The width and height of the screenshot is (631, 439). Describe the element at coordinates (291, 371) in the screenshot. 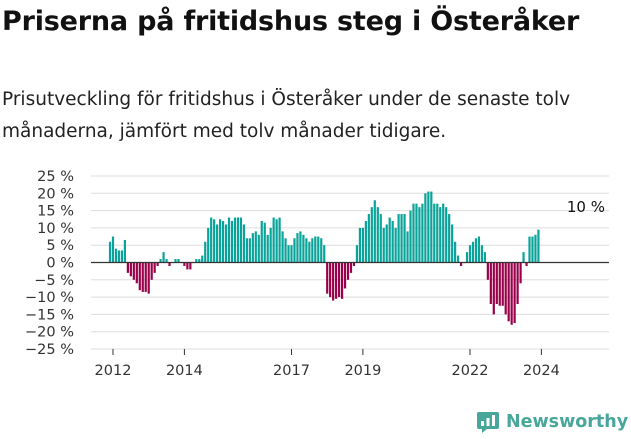

I see `x-tick-label: 2017` at that location.